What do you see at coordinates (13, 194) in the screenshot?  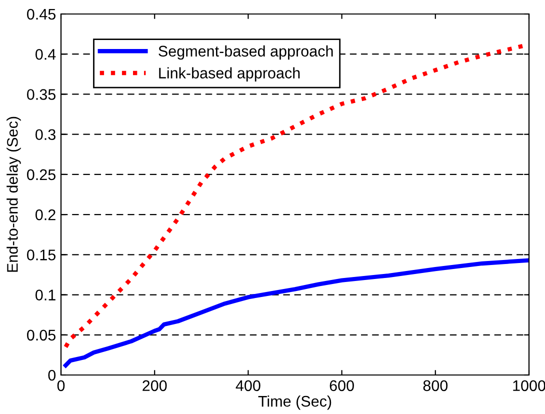 I see `y-axis-title: End-to-end delay (Sec)` at bounding box center [13, 194].